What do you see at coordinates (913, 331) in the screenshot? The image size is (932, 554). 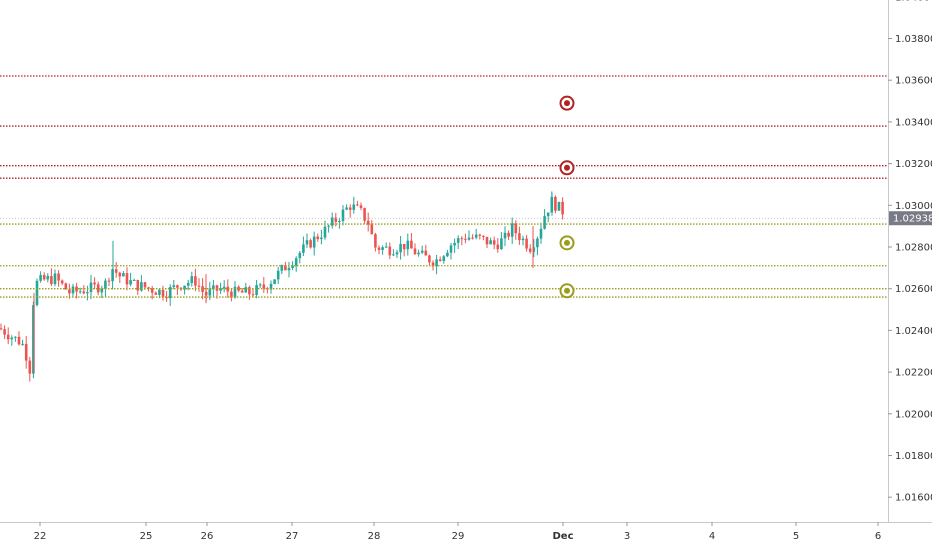 I see `price-tick-label: 1.02400` at bounding box center [913, 331].